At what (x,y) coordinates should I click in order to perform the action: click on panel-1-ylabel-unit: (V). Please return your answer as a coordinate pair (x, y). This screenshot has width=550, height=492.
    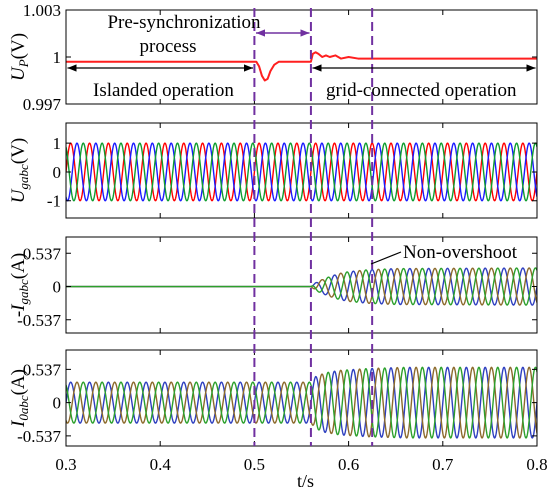
    Looking at the image, I should click on (18, 46).